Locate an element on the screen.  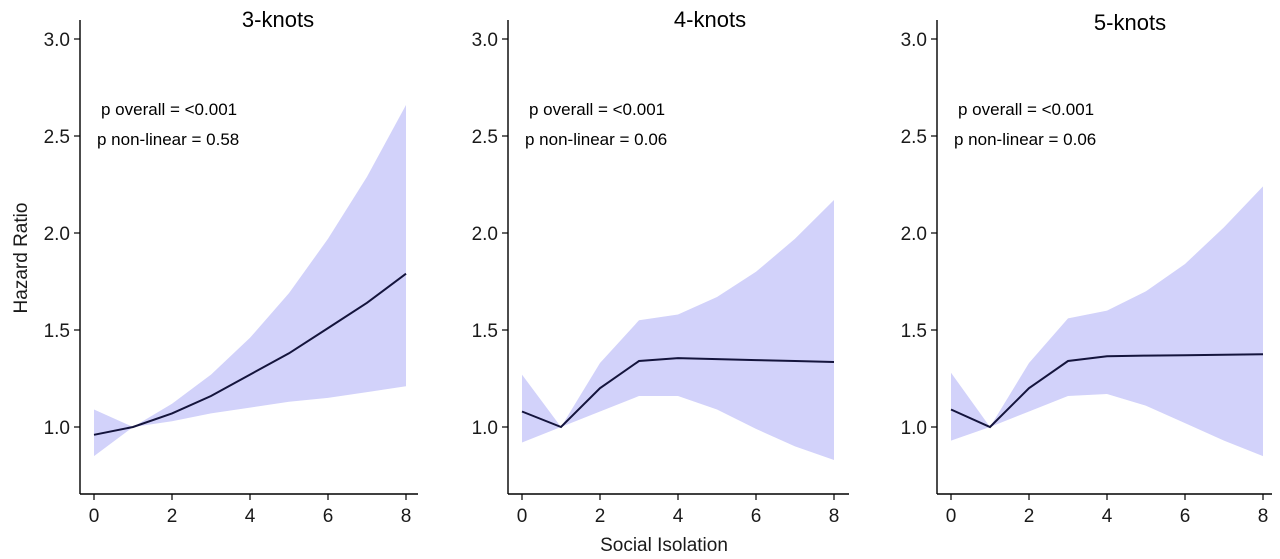
panel-title: 4-knots is located at coordinates (710, 19).